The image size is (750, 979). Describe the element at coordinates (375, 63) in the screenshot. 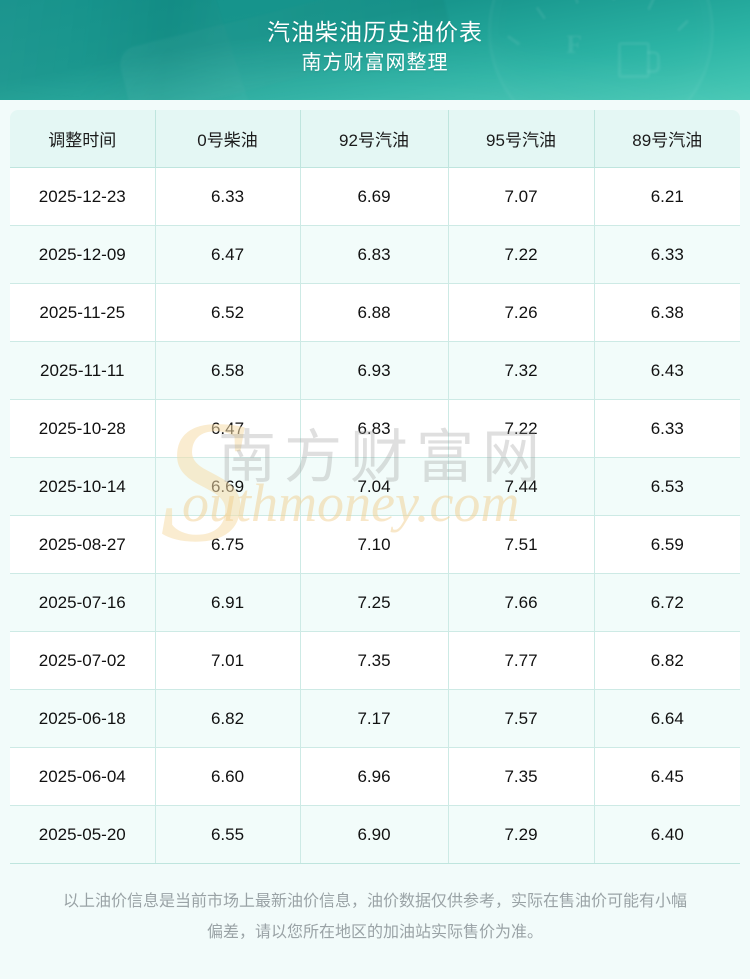

I see `page-subtitle: 南方财富网整理` at that location.